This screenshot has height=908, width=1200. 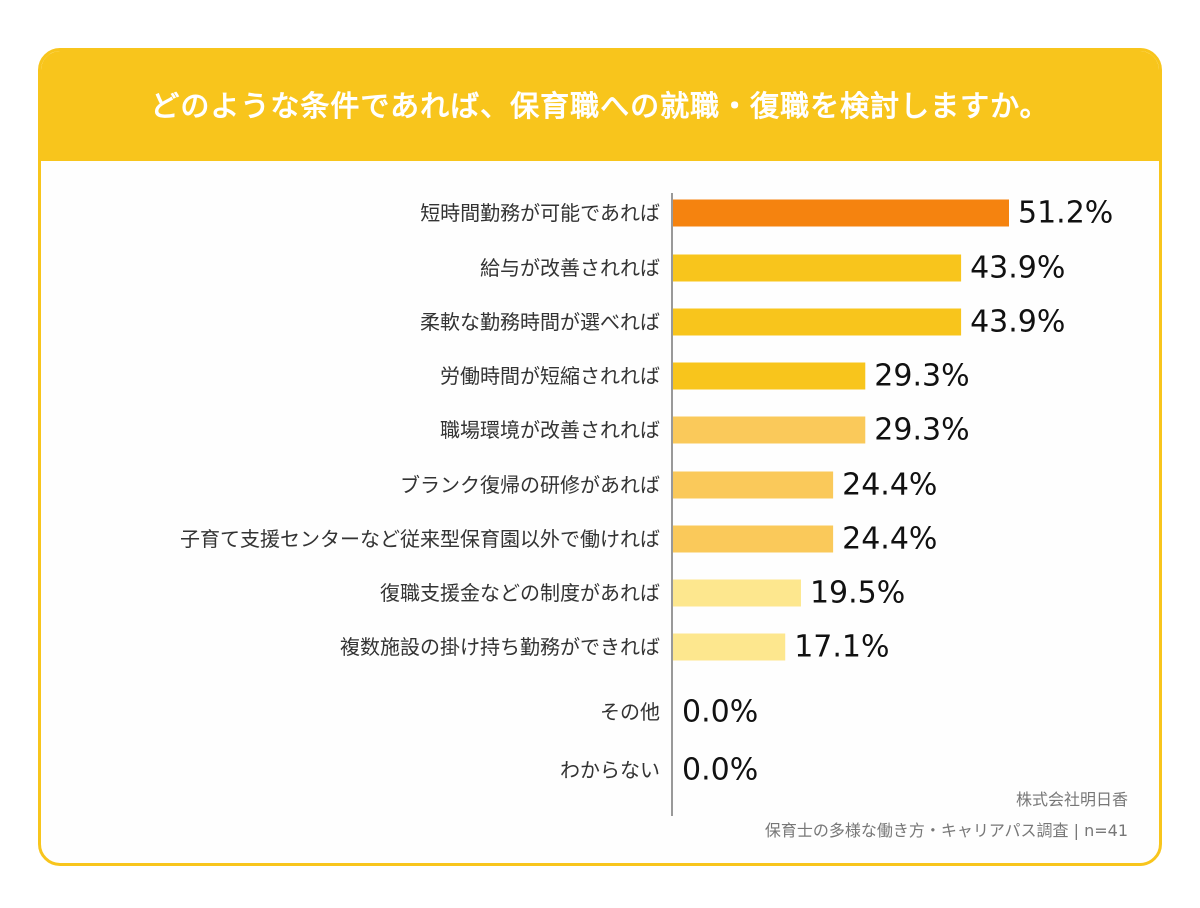 I want to click on category-label: 短時間勤務が可能であれば, so click(x=540, y=213).